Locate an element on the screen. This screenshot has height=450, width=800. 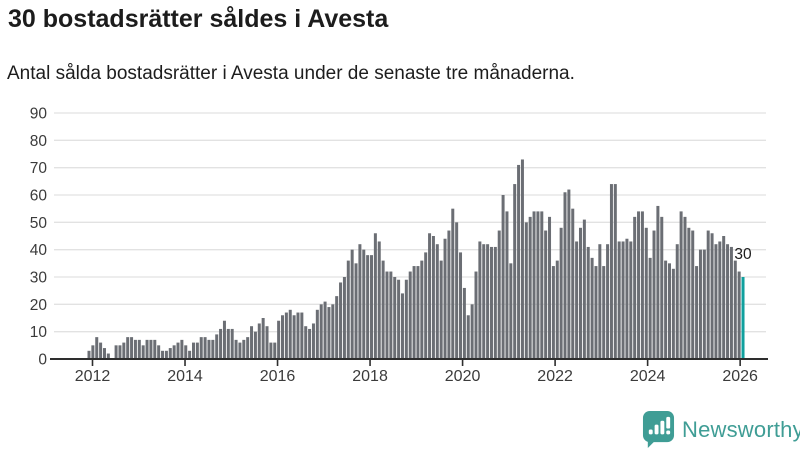
y-axis-tick-label: 50 is located at coordinates (39, 223).